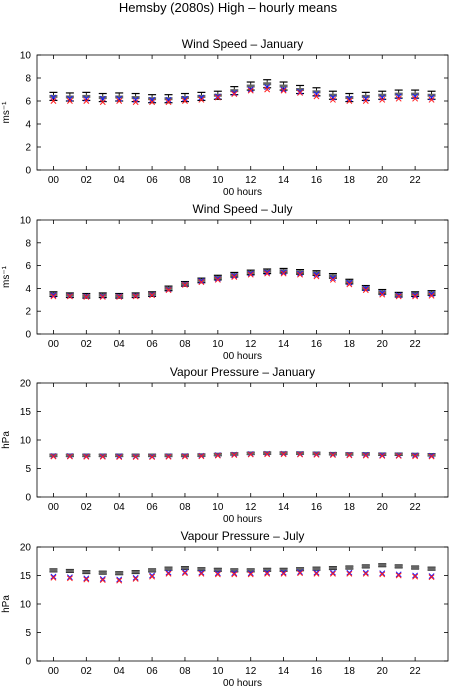 This screenshot has width=456, height=687. Describe the element at coordinates (317, 180) in the screenshot. I see `x-tick-label: 16` at that location.